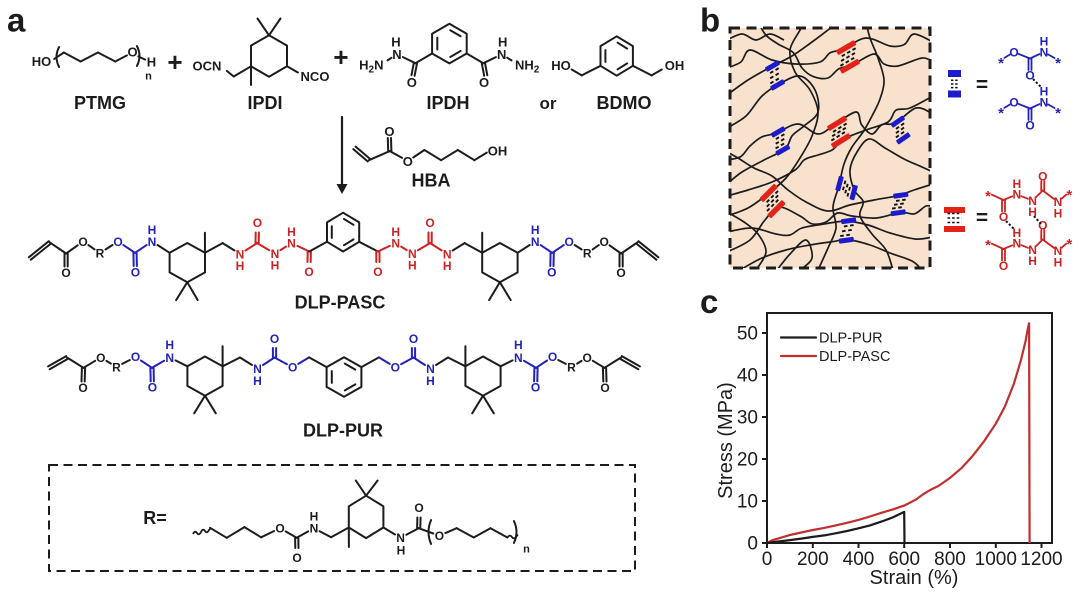  What do you see at coordinates (447, 103) in the screenshot?
I see `svg-text: IPDH` at bounding box center [447, 103].